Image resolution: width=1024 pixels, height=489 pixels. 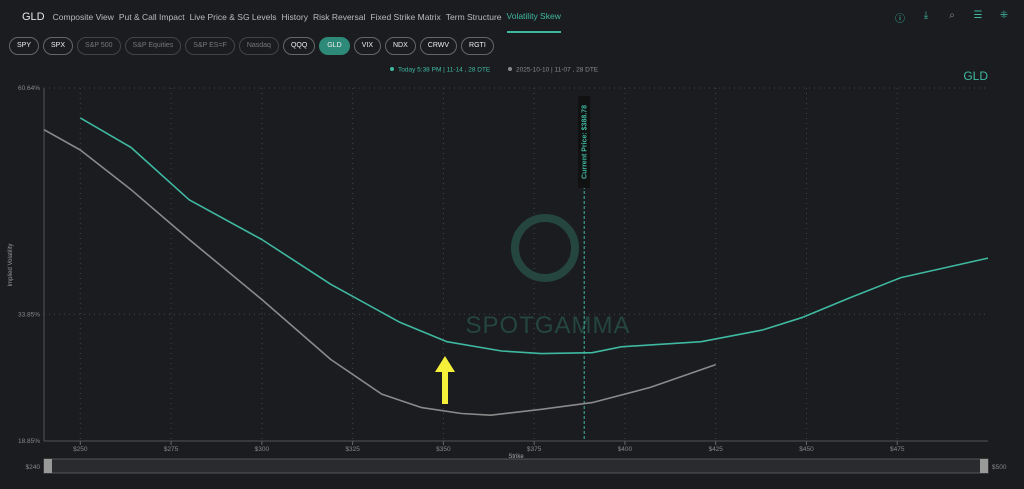 I want to click on ticker-pill: SPX, so click(x=58, y=46).